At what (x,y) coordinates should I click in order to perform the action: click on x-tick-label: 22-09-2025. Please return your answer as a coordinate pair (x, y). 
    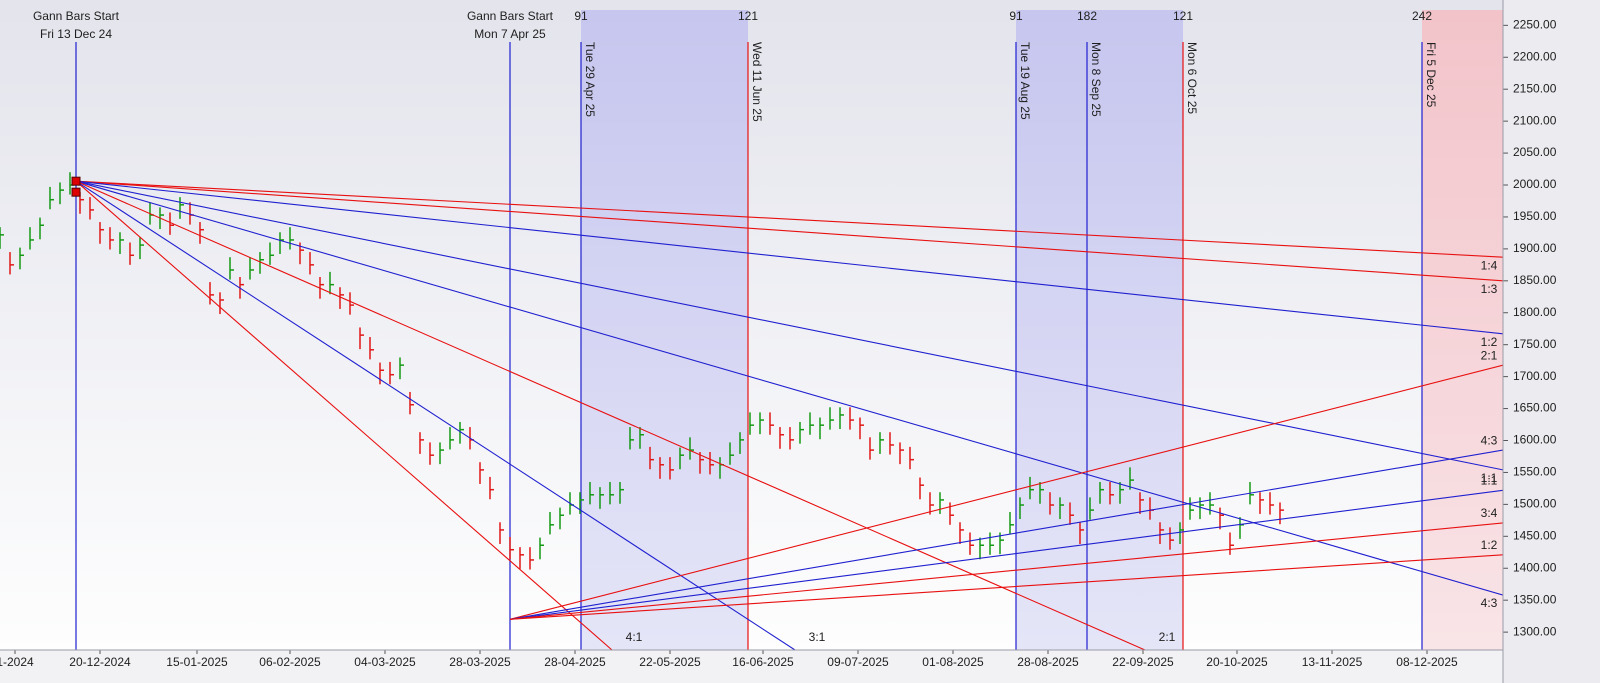
    Looking at the image, I should click on (1143, 662).